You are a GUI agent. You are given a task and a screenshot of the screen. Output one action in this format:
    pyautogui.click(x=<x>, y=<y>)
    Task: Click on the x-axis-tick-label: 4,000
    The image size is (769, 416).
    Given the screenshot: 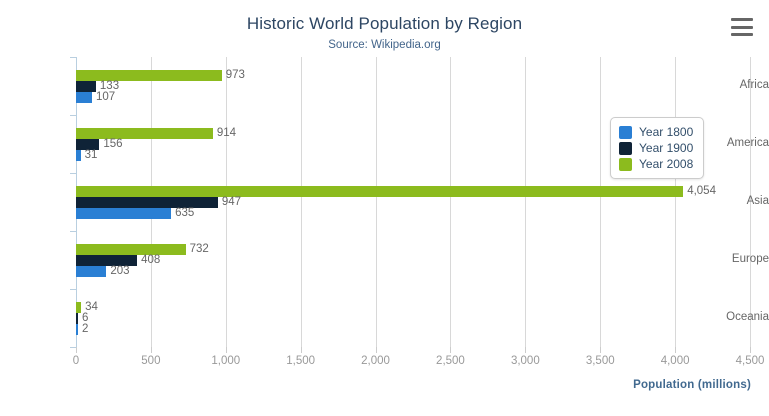 What is the action you would take?
    pyautogui.click(x=675, y=361)
    